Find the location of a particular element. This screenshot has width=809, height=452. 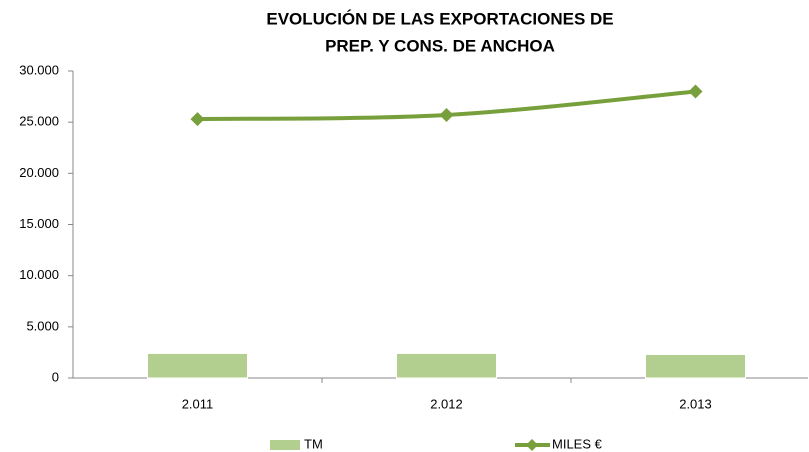

x-tick-label: 2.013 is located at coordinates (695, 403).